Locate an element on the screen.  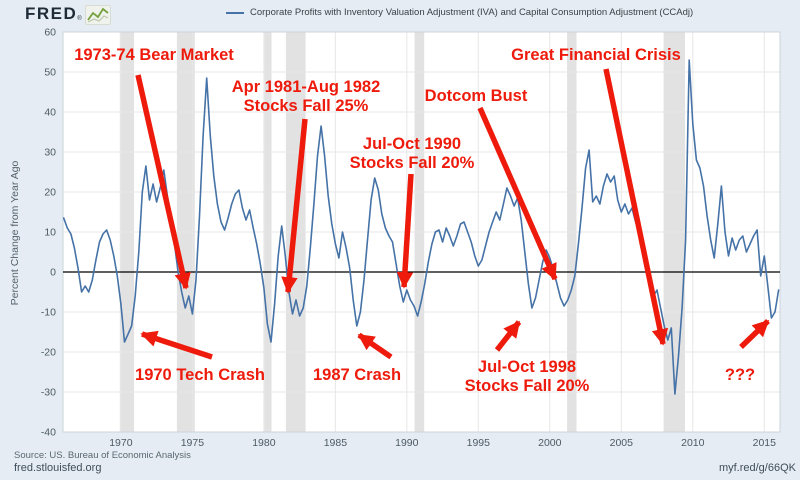
annotation-text-stocks-fall-1990: Stocks Fall 20% is located at coordinates (412, 163).